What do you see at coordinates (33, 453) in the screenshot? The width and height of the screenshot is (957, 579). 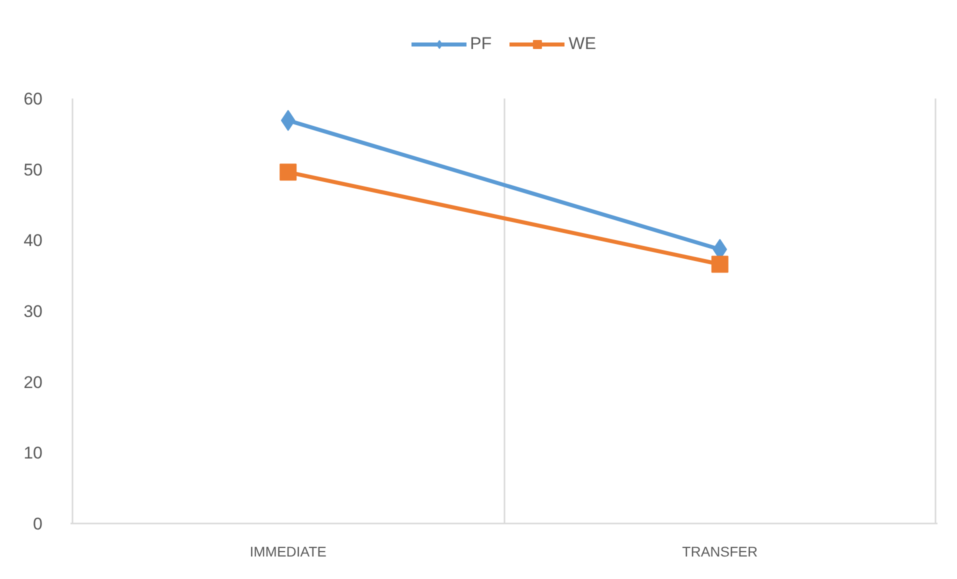 I see `y-tick-label: 10` at bounding box center [33, 453].